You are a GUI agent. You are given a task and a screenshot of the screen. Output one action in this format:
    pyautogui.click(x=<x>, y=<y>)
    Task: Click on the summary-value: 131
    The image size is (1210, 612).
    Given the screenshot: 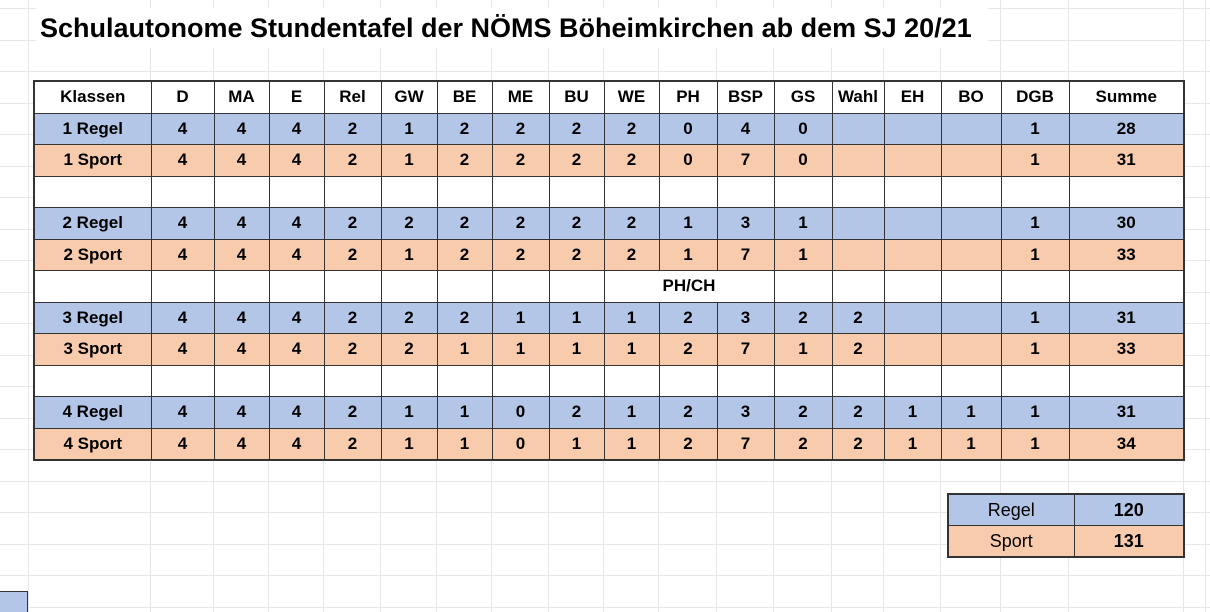 What is the action you would take?
    pyautogui.click(x=1129, y=541)
    